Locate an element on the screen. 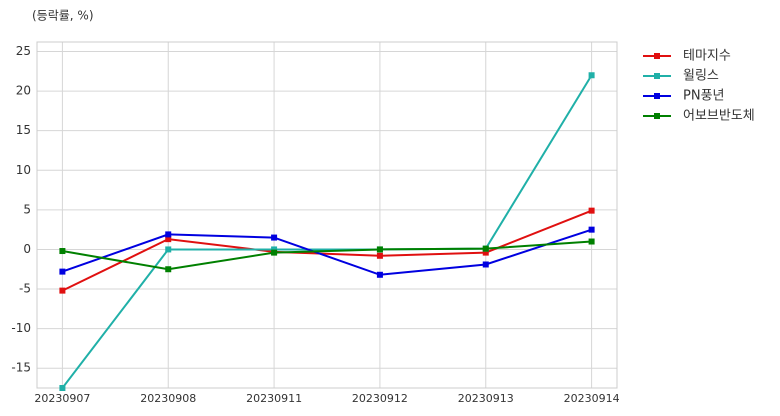 The width and height of the screenshot is (780, 416). y-tick-label: -10 is located at coordinates (21, 328).